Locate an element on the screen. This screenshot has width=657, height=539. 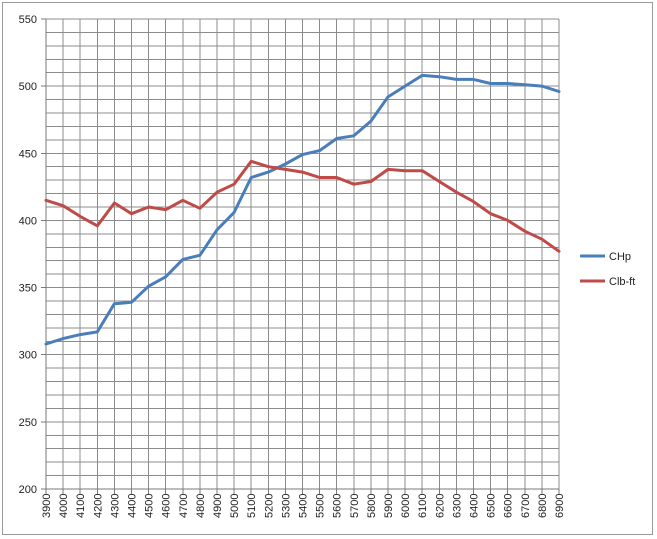
x-tick-label: 6100 is located at coordinates (423, 506).